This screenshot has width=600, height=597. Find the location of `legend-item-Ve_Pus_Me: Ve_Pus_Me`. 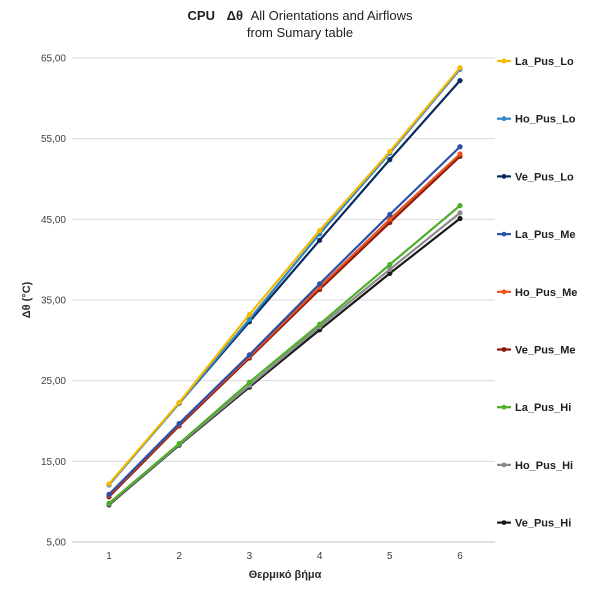

legend-item-Ve_Pus_Me: Ve_Pus_Me is located at coordinates (536, 351).